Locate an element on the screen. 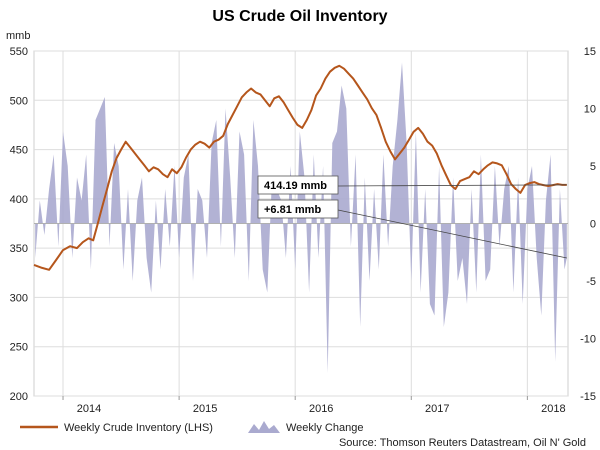 The height and width of the screenshot is (450, 600). chart-title: US Crude Oil Inventory is located at coordinates (299, 16).